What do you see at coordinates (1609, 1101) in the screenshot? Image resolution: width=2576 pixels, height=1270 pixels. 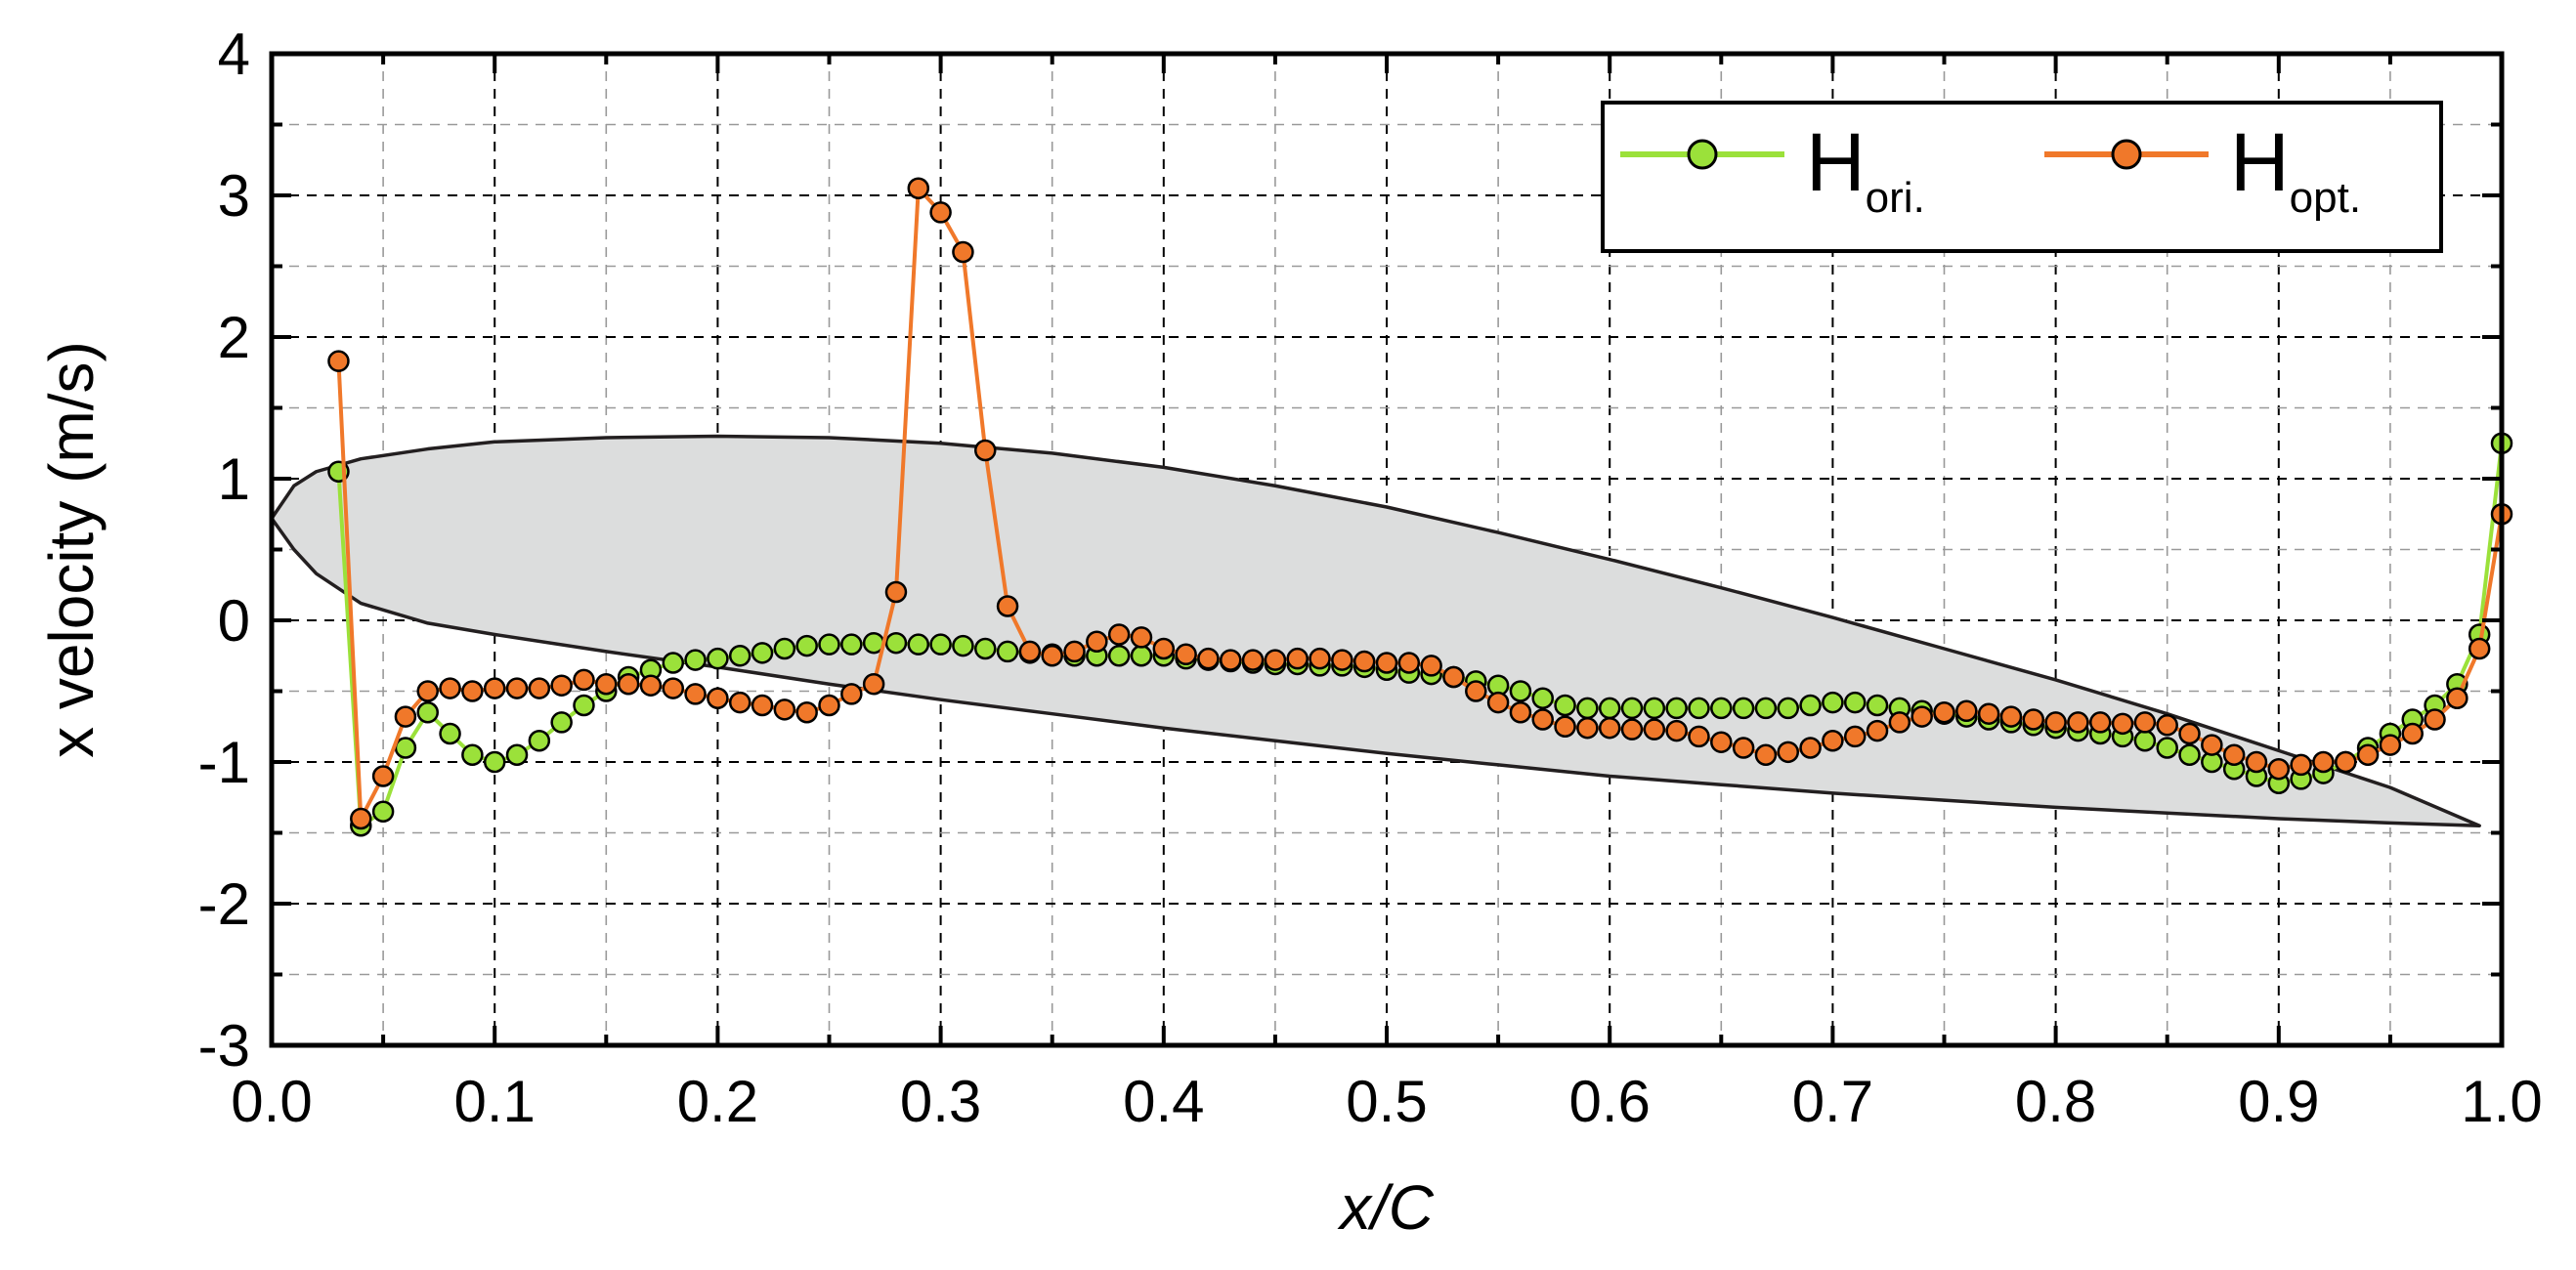 I see `x-tick-label: 0.6` at bounding box center [1609, 1101].